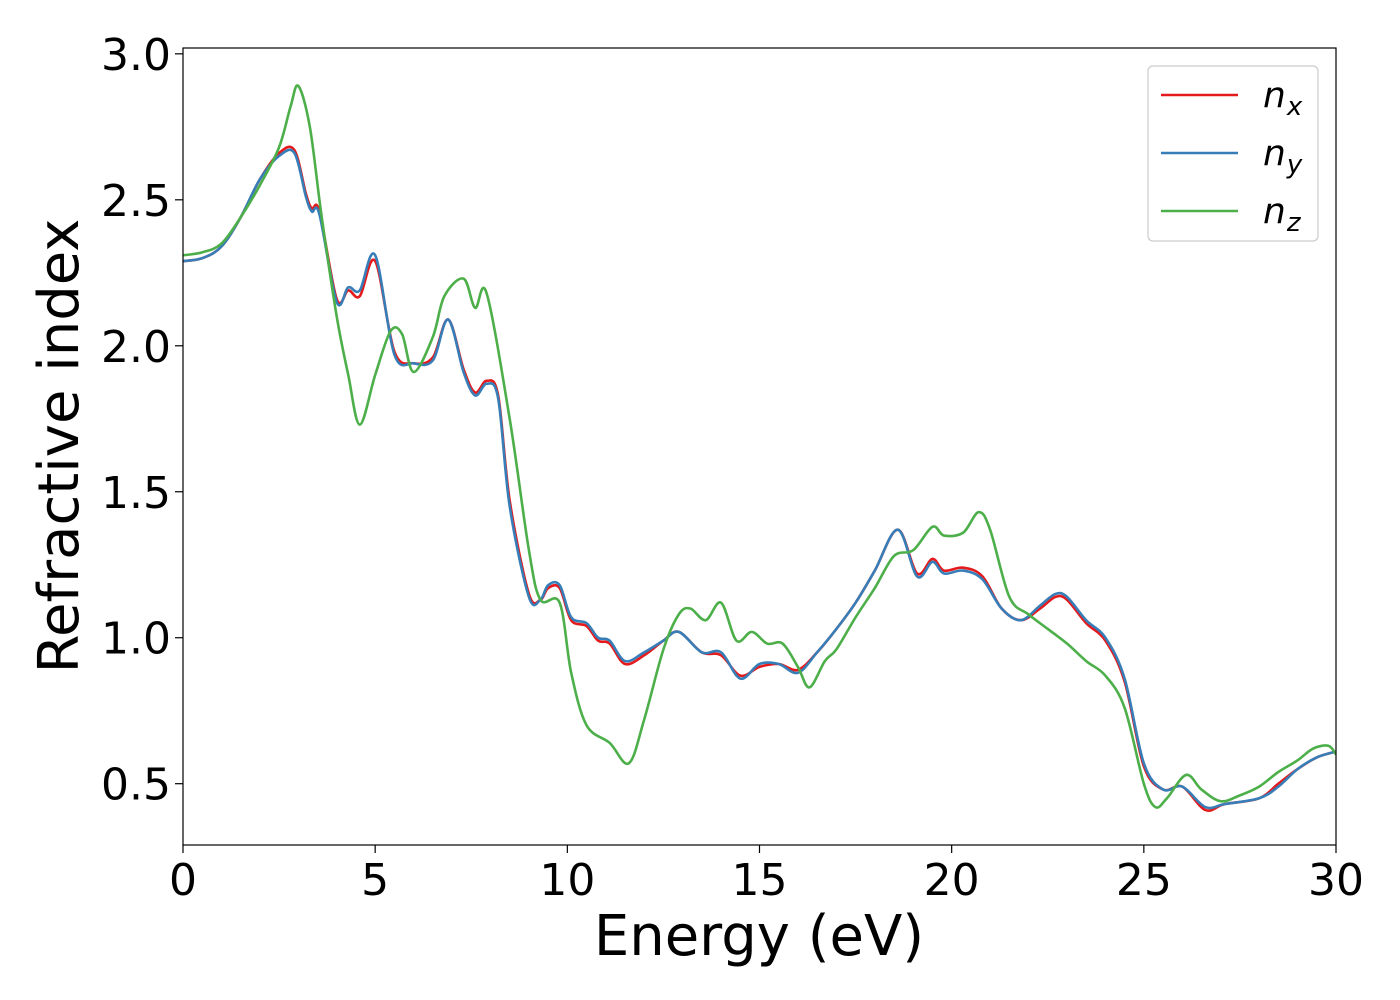 Image resolution: width=1400 pixels, height=1000 pixels. What do you see at coordinates (136, 785) in the screenshot?
I see `y-tick-label: 0.5` at bounding box center [136, 785].